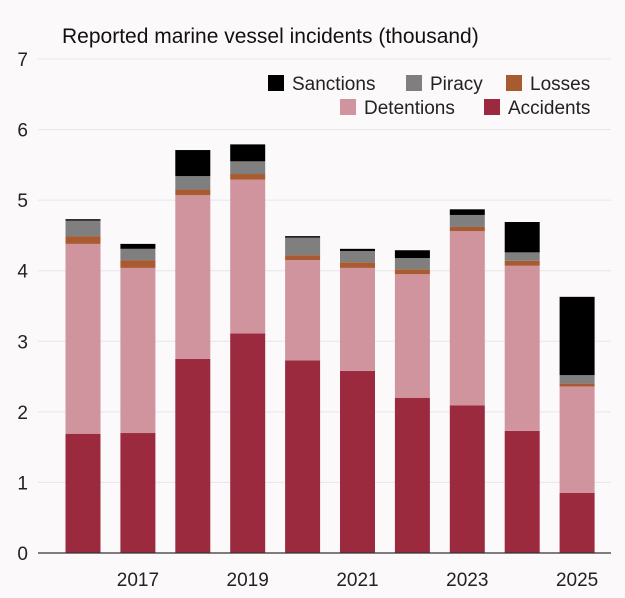 Image resolution: width=625 pixels, height=598 pixels. Describe the element at coordinates (22, 60) in the screenshot. I see `y-tick-label: 7` at that location.